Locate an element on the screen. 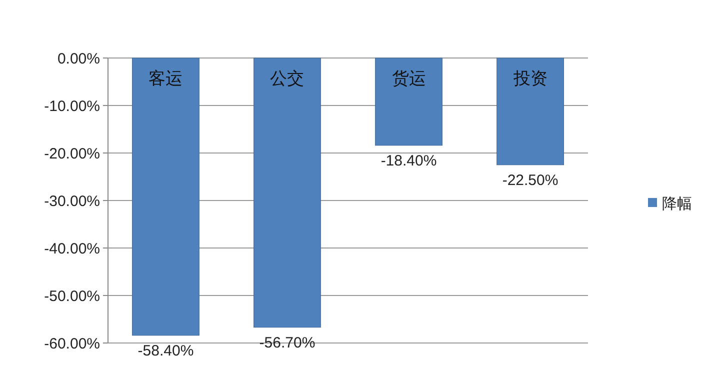  y-tick-label: -60.00% is located at coordinates (72, 343).